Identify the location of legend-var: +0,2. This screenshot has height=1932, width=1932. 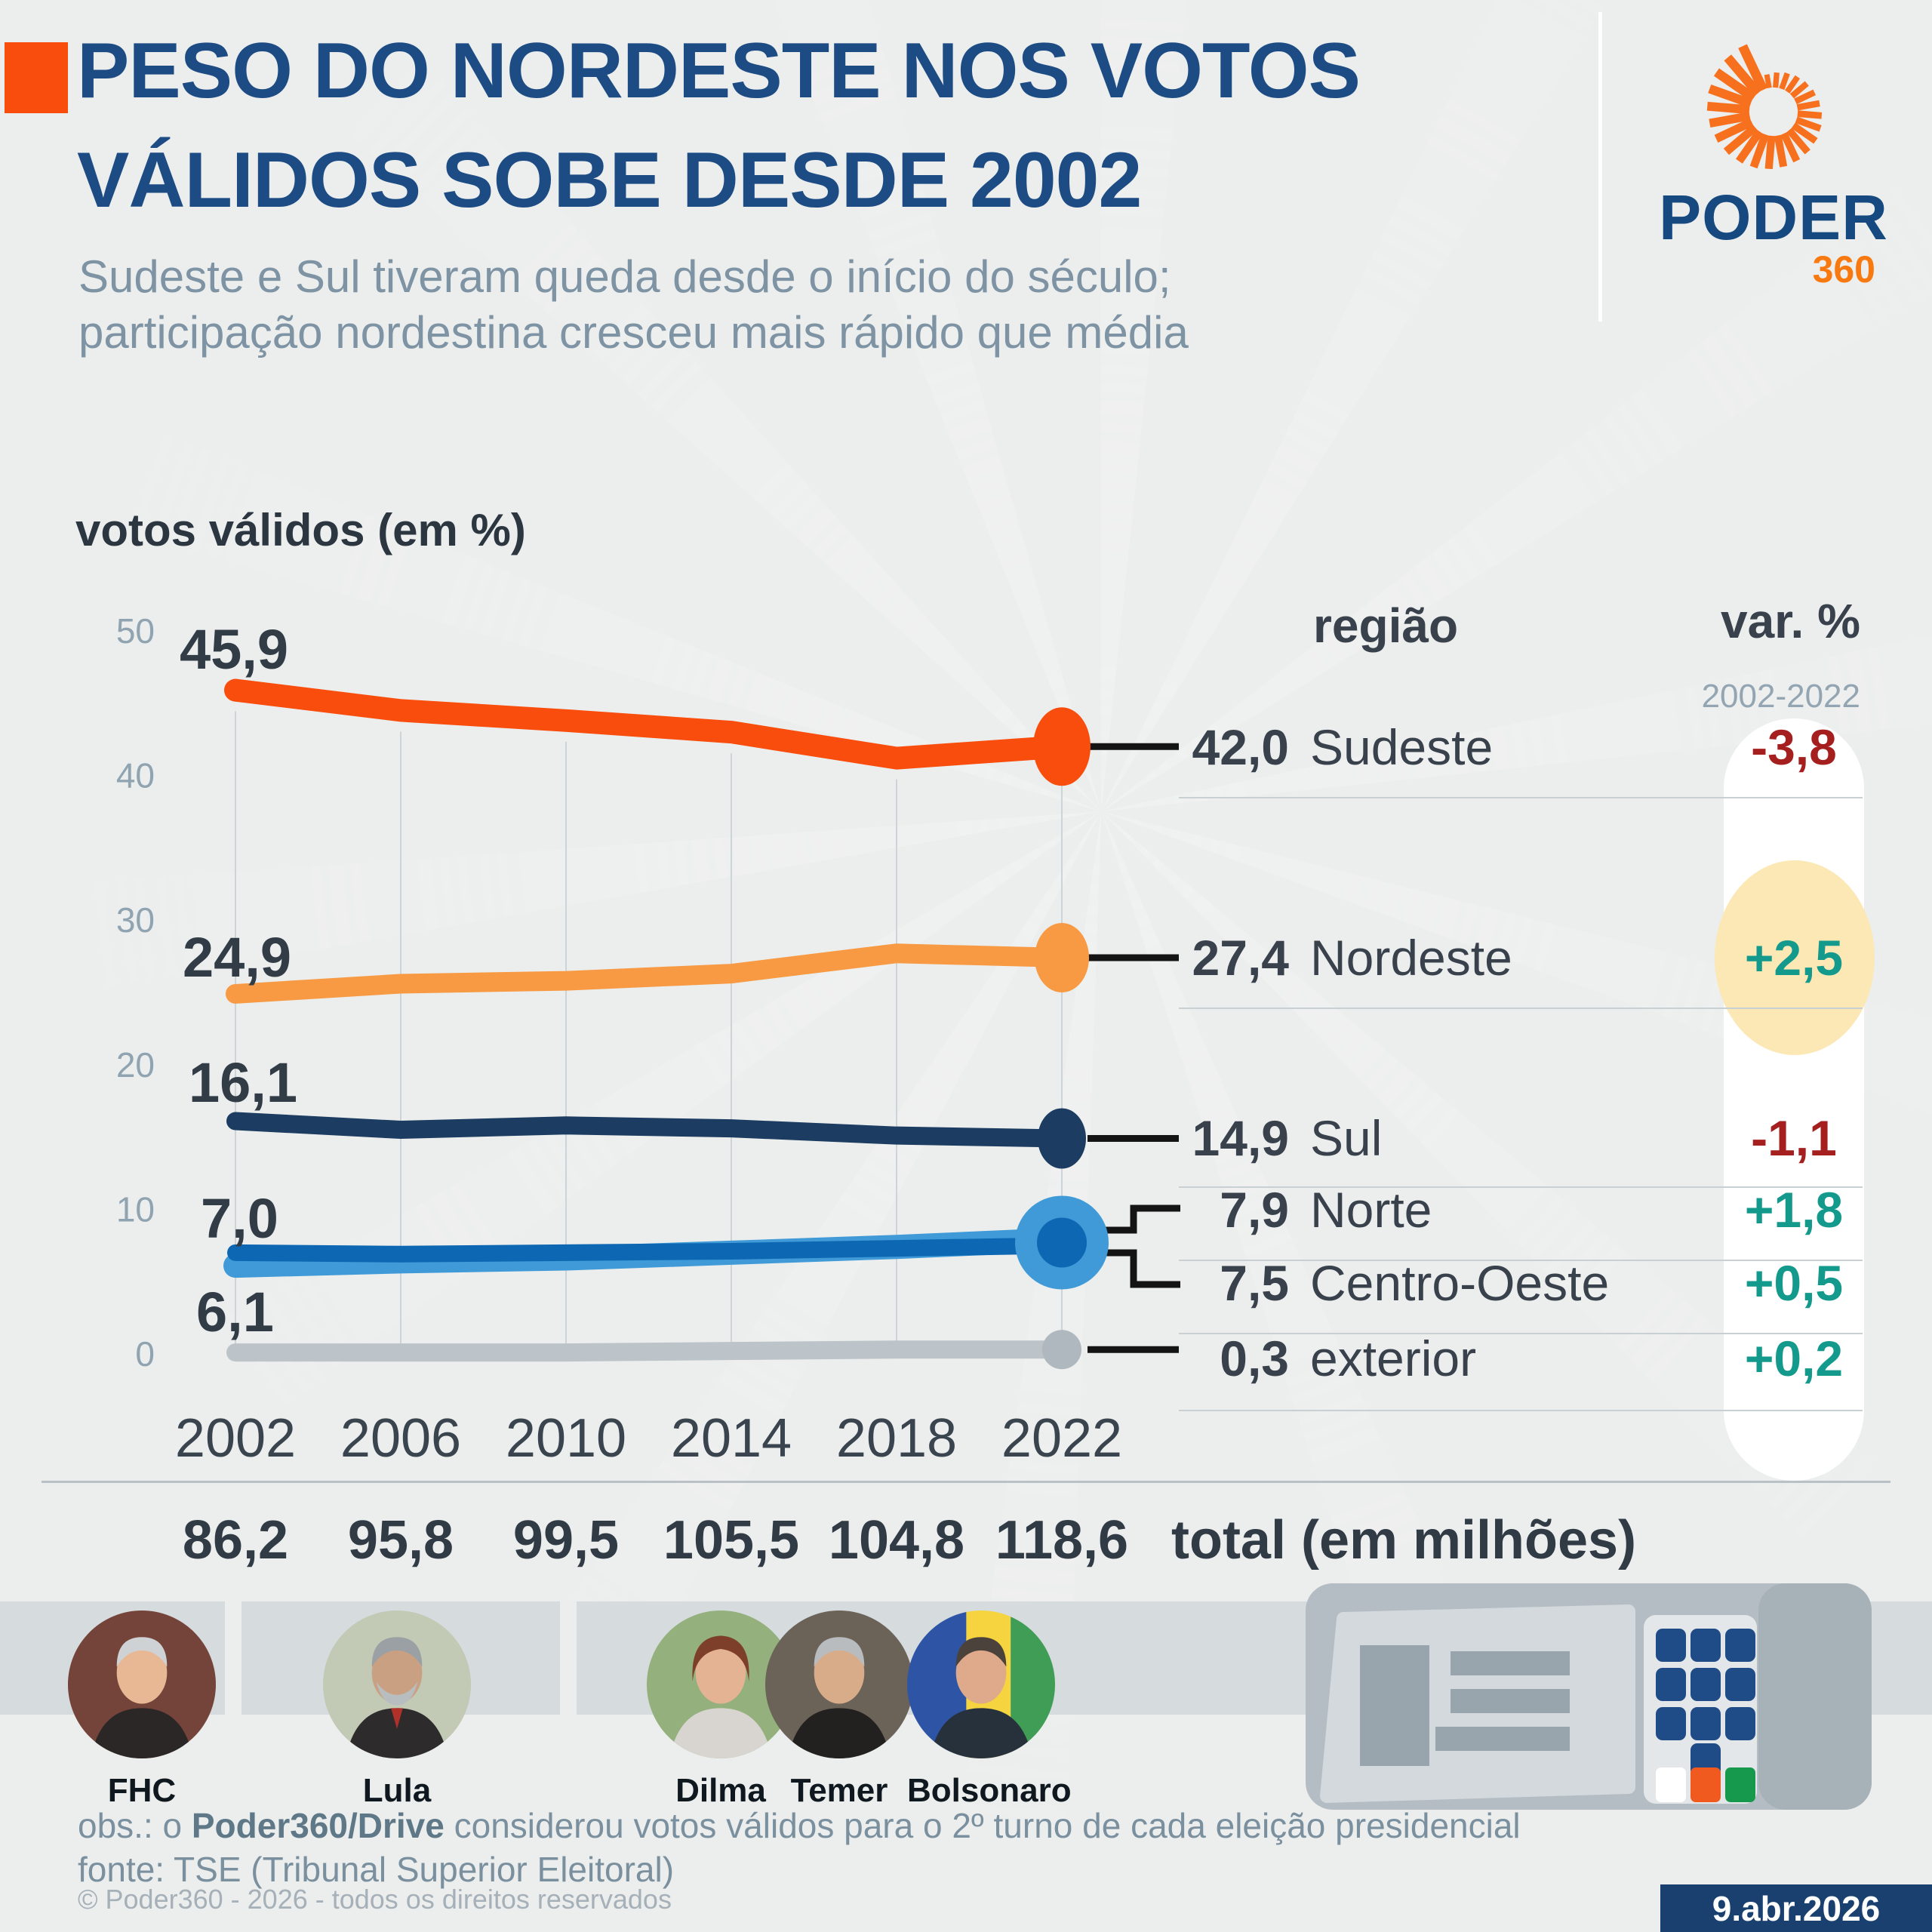
(1794, 1358).